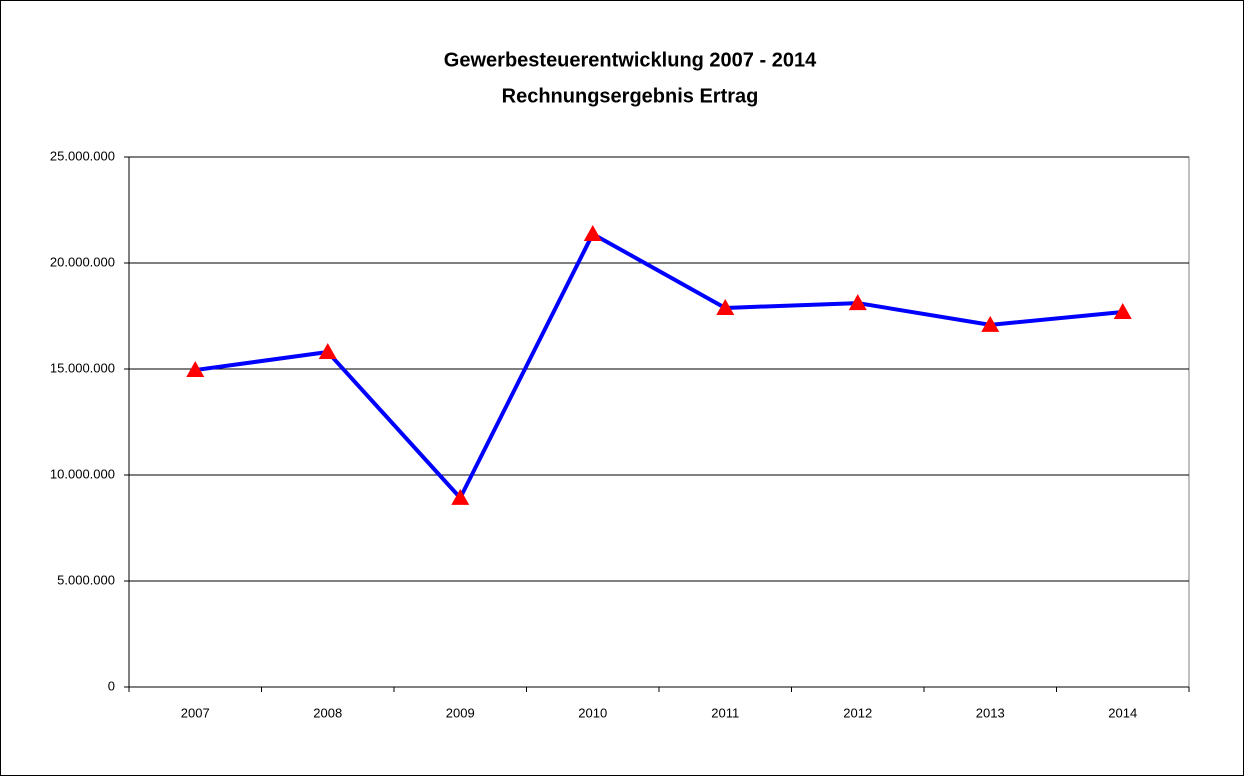  What do you see at coordinates (630, 60) in the screenshot?
I see `chart-title: Gewerbesteuerentwicklung 2007 - 2014` at bounding box center [630, 60].